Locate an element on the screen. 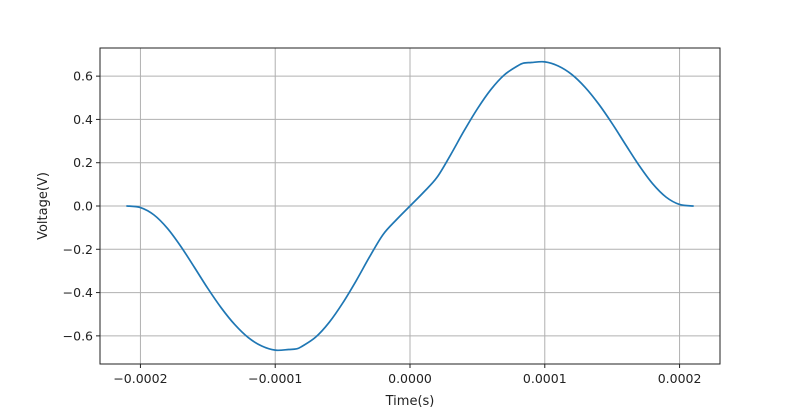 The height and width of the screenshot is (409, 800). x-tick-label: 0.0002 is located at coordinates (680, 378).